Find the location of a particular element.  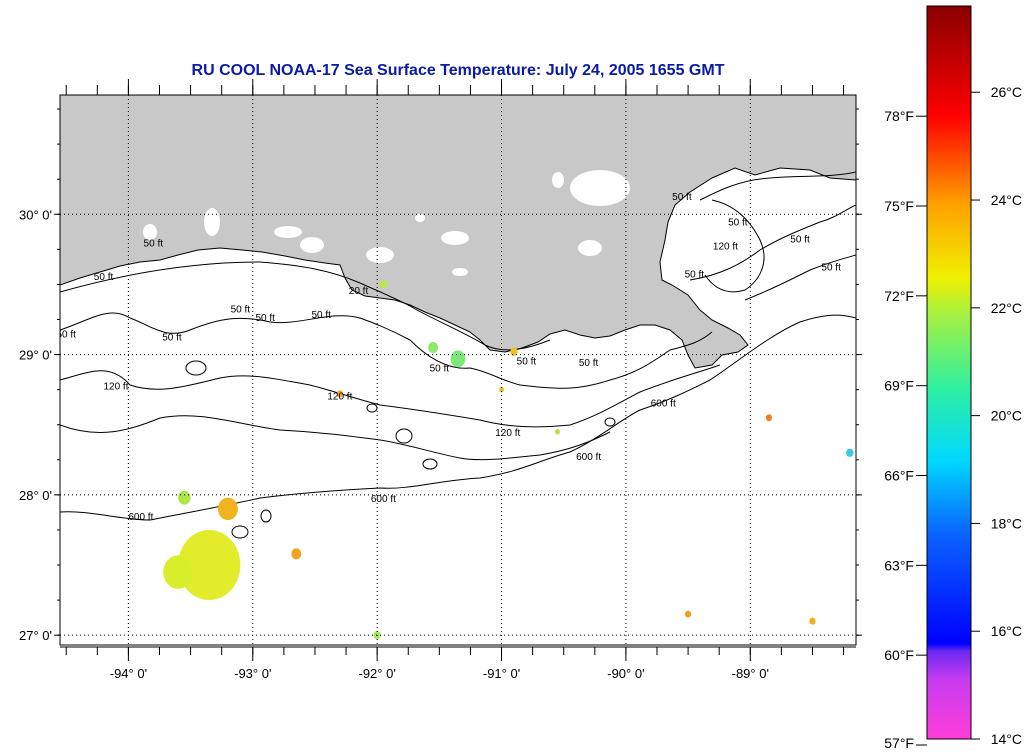

contour-50ft-outer is located at coordinates (386, 350).